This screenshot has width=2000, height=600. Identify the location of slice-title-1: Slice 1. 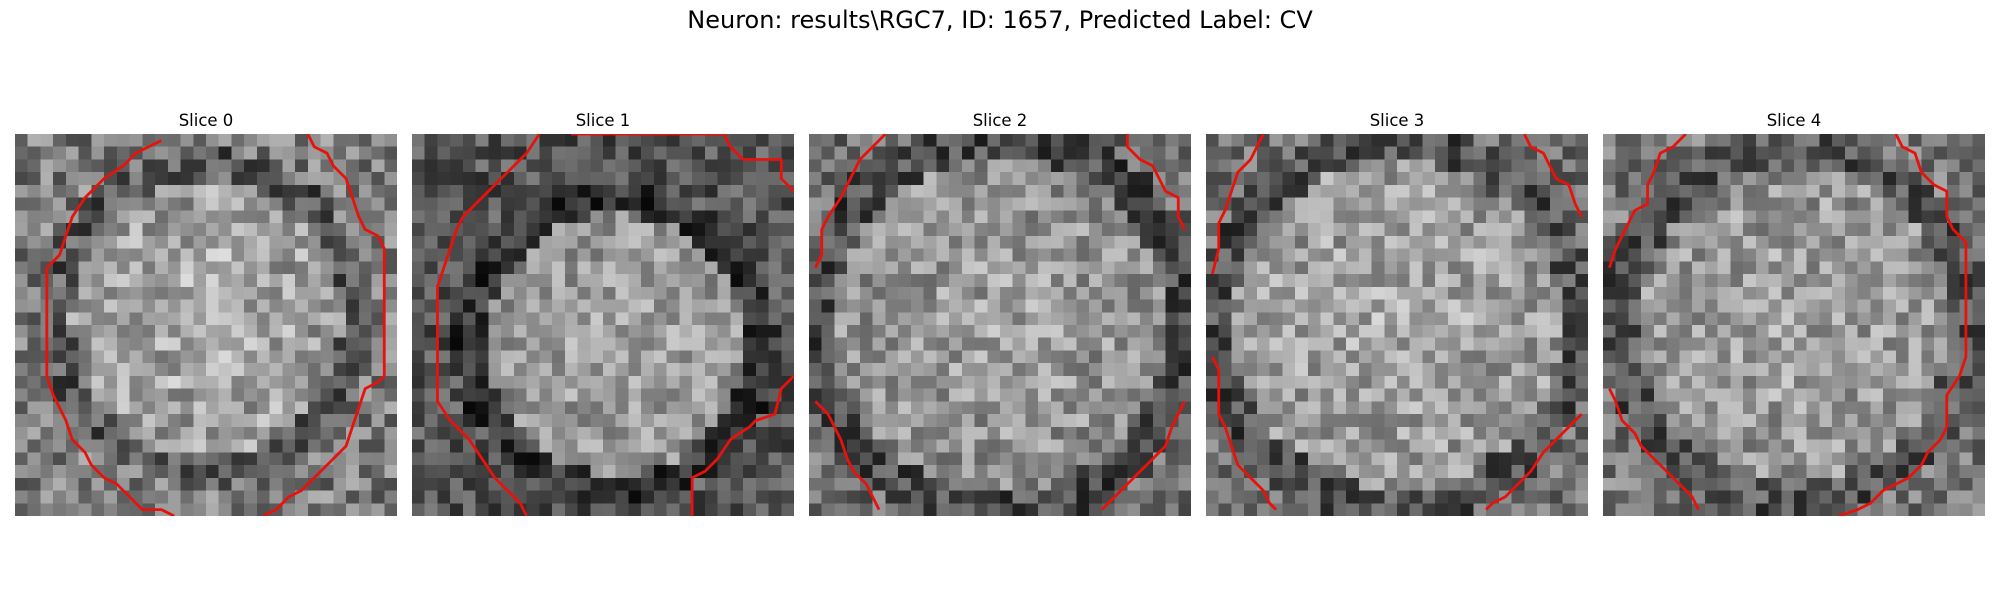
(603, 120).